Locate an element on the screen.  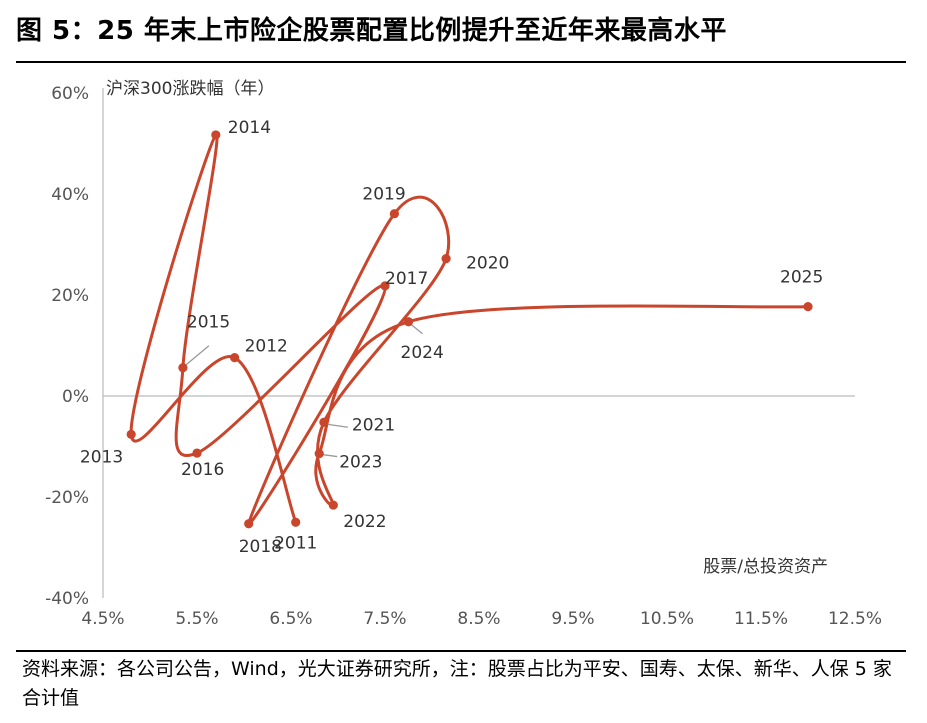
data-point-2017 is located at coordinates (385, 286).